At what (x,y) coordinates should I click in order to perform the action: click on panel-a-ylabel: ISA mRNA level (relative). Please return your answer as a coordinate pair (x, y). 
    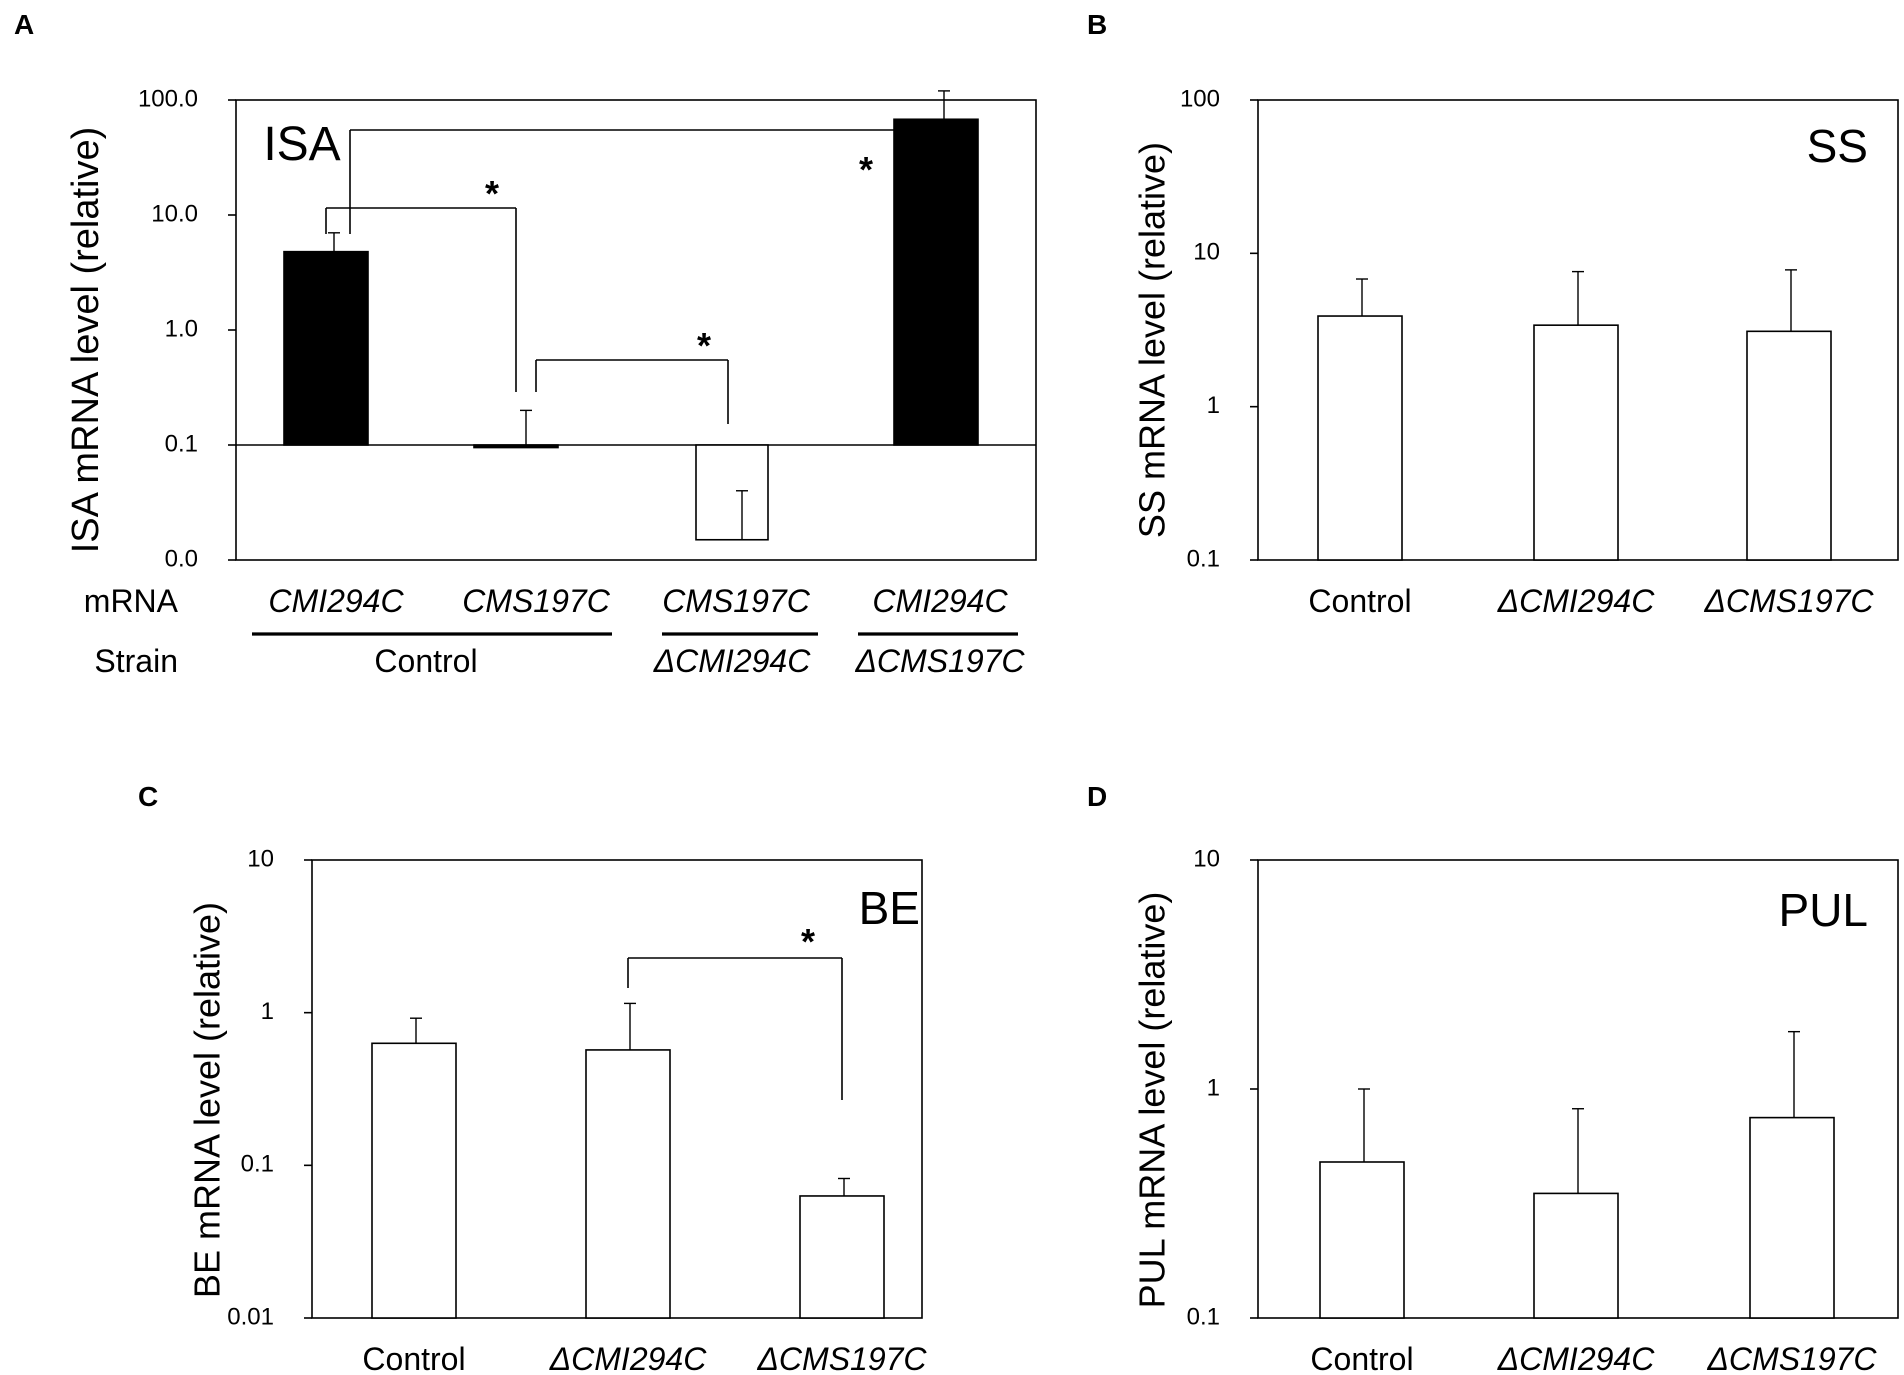
    Looking at the image, I should click on (86, 340).